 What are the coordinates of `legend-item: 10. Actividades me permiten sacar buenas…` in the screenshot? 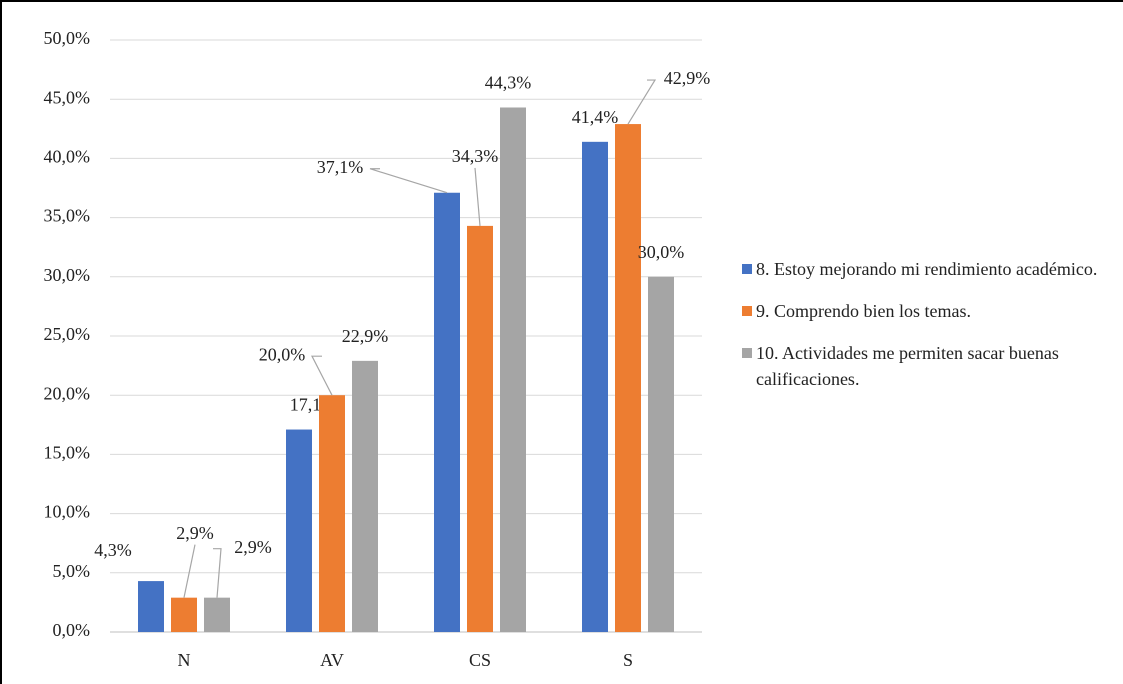 It's located at (927, 366).